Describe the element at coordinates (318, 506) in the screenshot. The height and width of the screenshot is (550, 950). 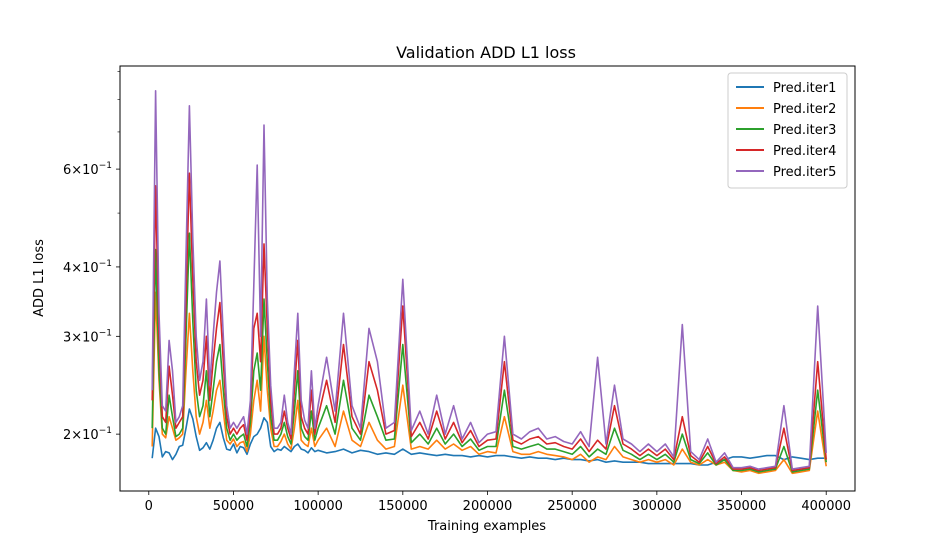
I see `x-tick-label: 100000` at that location.